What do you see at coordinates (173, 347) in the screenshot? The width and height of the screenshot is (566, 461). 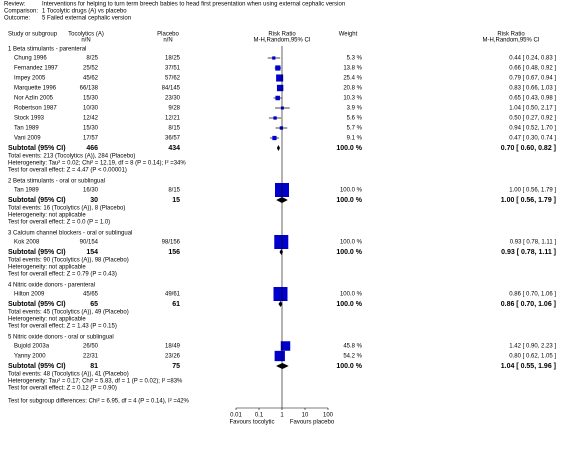 I see `control-events: 18/49` at bounding box center [173, 347].